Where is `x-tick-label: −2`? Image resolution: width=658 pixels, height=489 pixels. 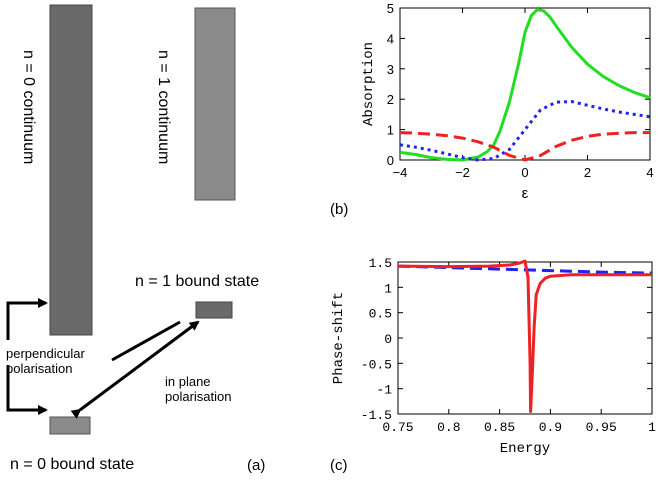
x-tick-label: −2 is located at coordinates (462, 172).